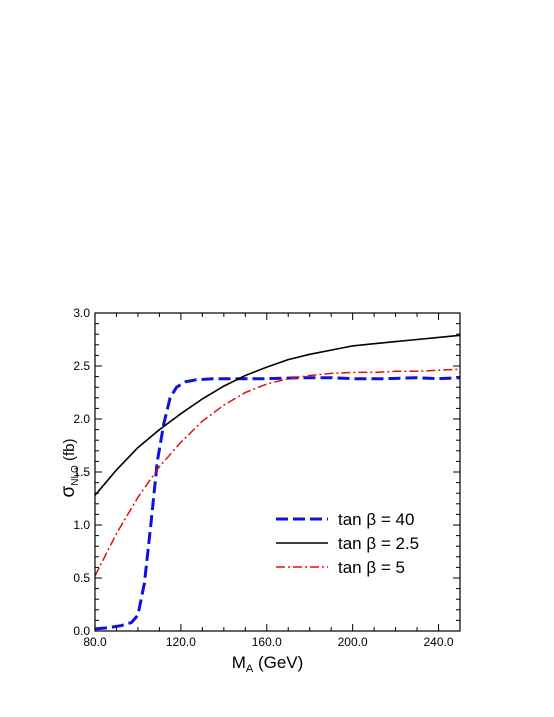 The width and height of the screenshot is (554, 717). Describe the element at coordinates (181, 642) in the screenshot. I see `x-tick-label: 120.0` at that location.